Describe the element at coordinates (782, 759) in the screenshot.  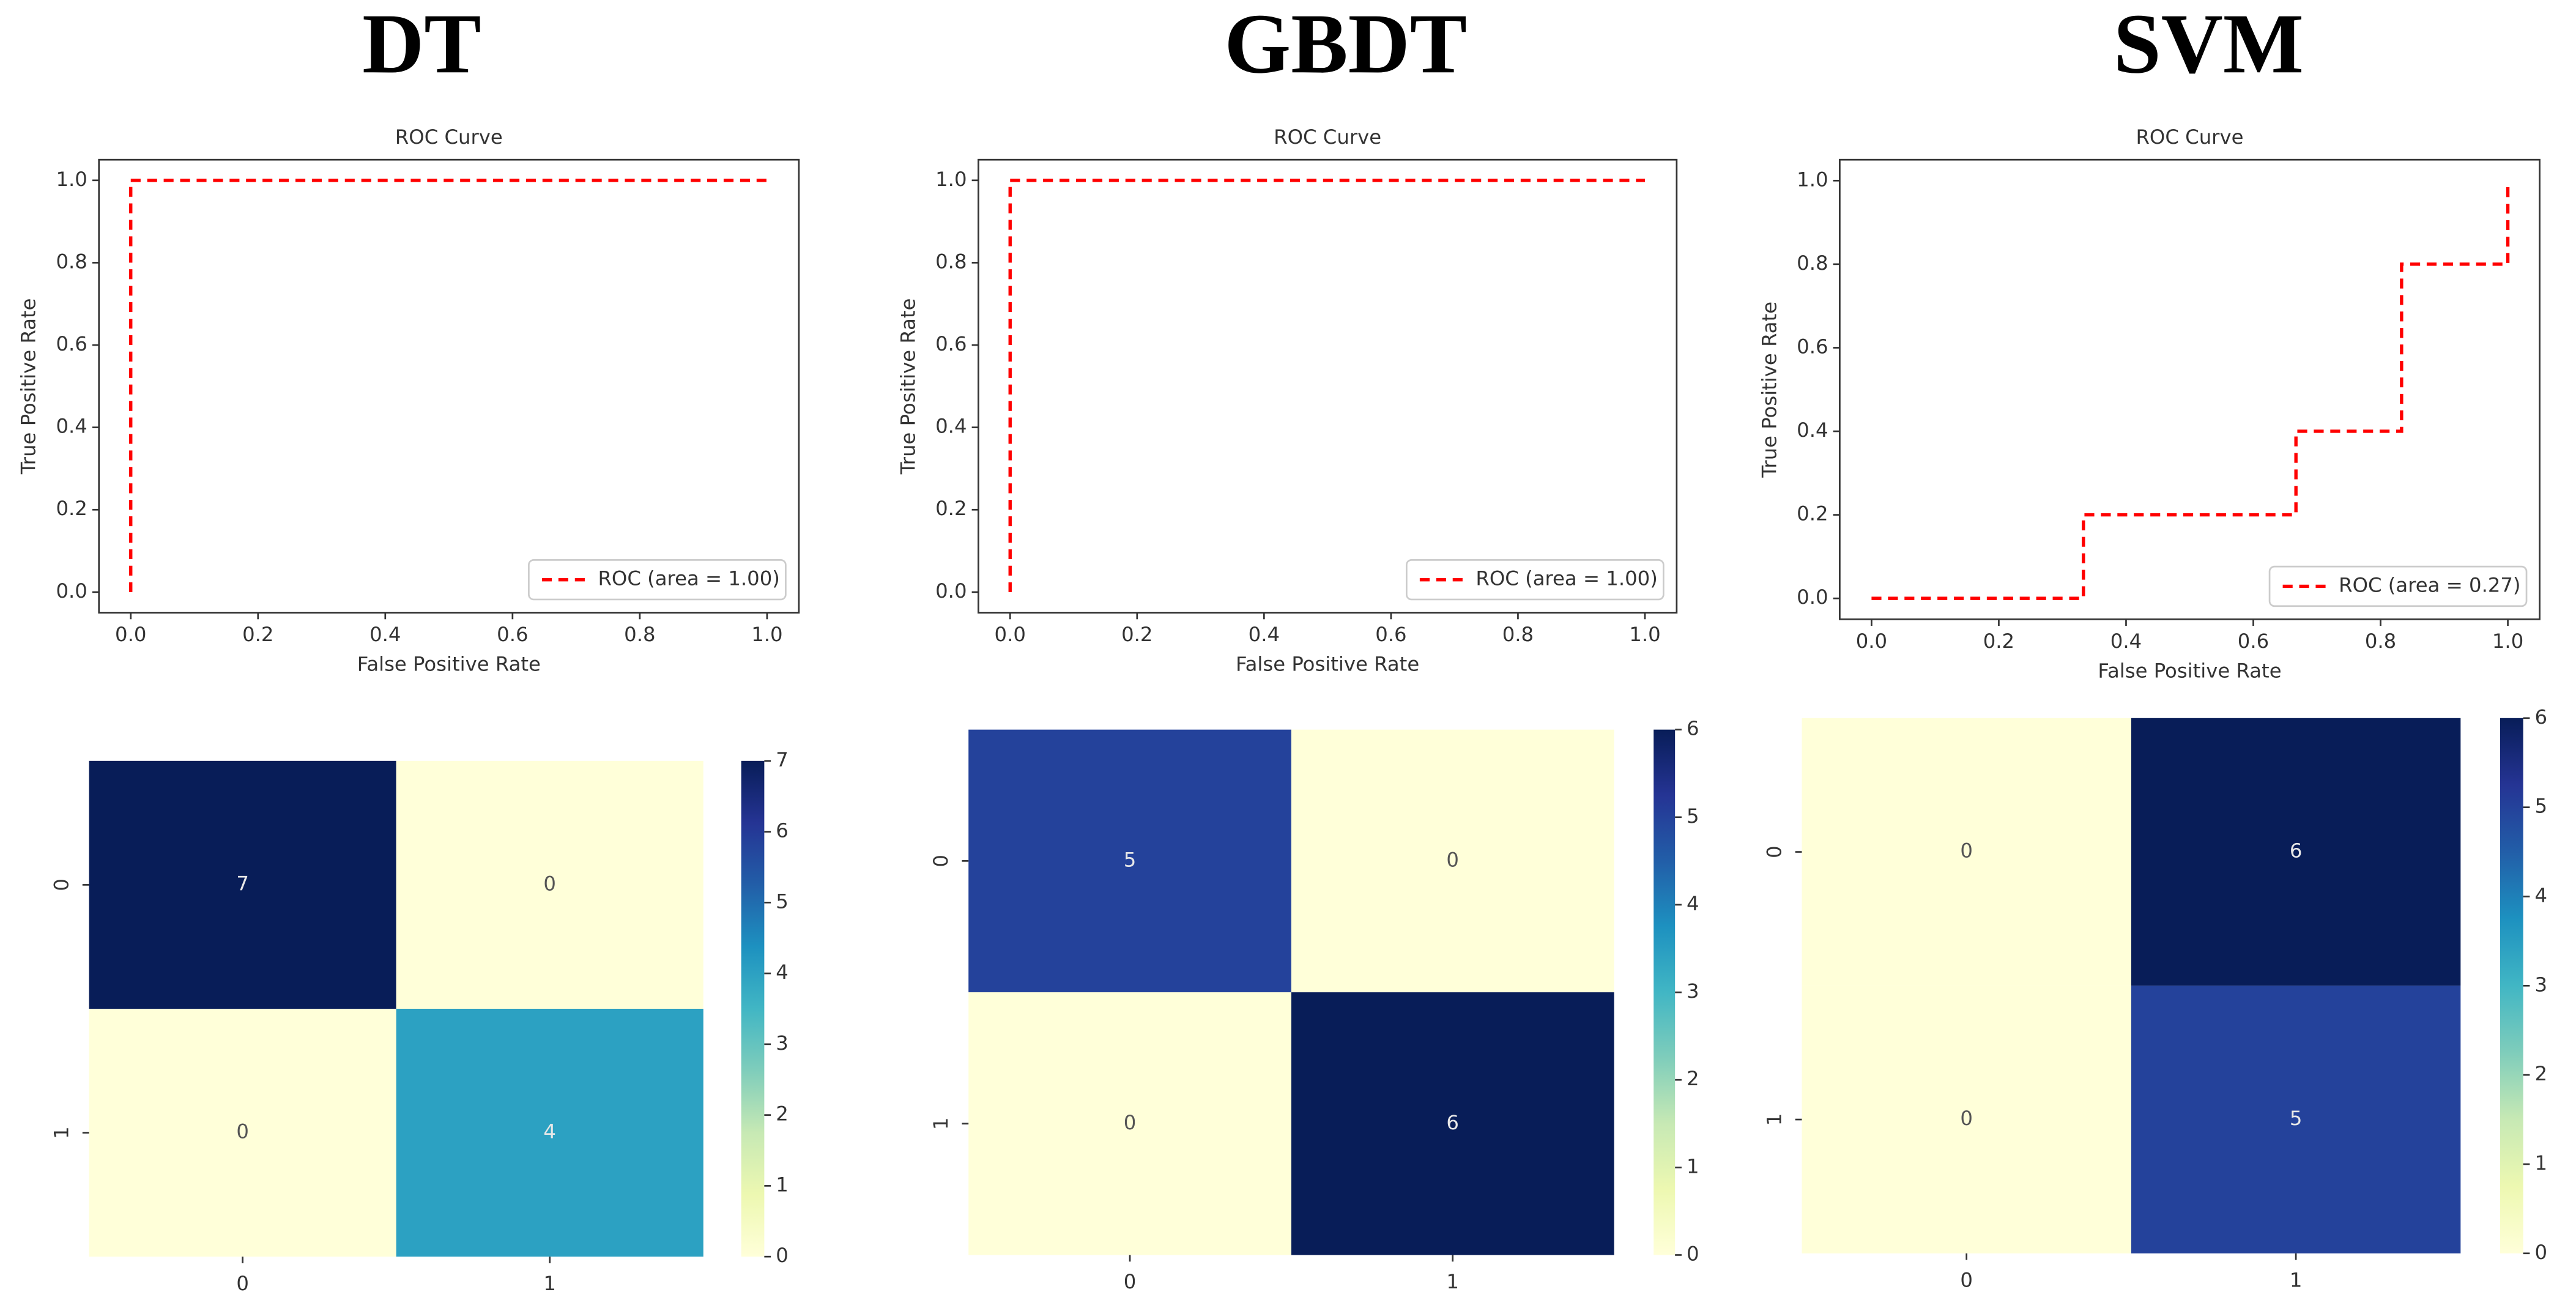
I see `colorbar-tick-label: 7` at that location.